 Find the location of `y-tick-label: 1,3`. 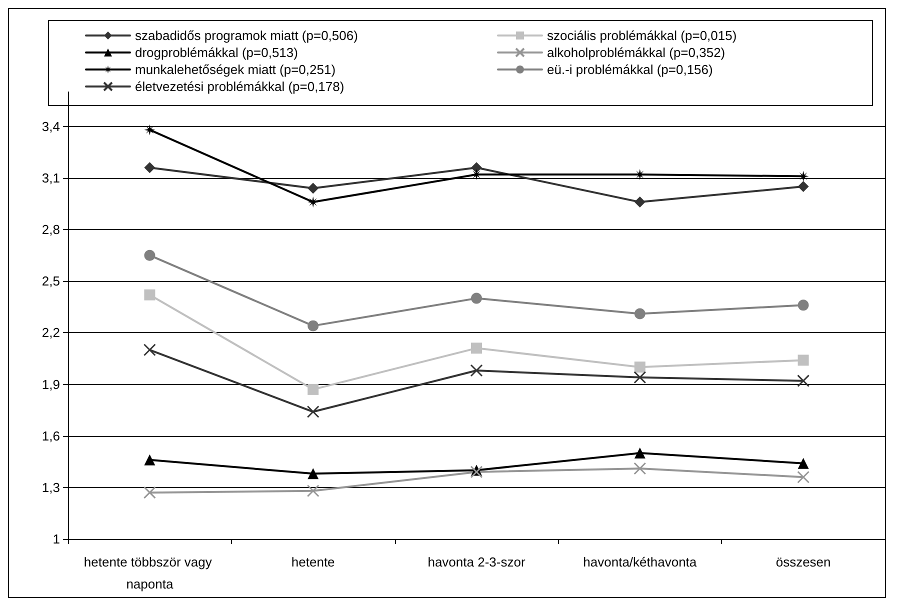

y-tick-label: 1,3 is located at coordinates (51, 487).